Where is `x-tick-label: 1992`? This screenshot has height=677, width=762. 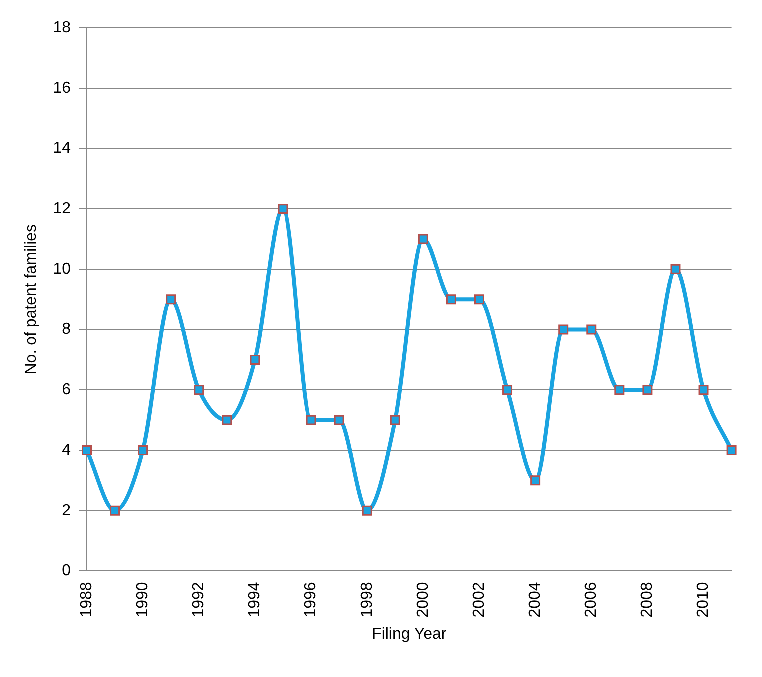
x-tick-label: 1992 is located at coordinates (199, 600).